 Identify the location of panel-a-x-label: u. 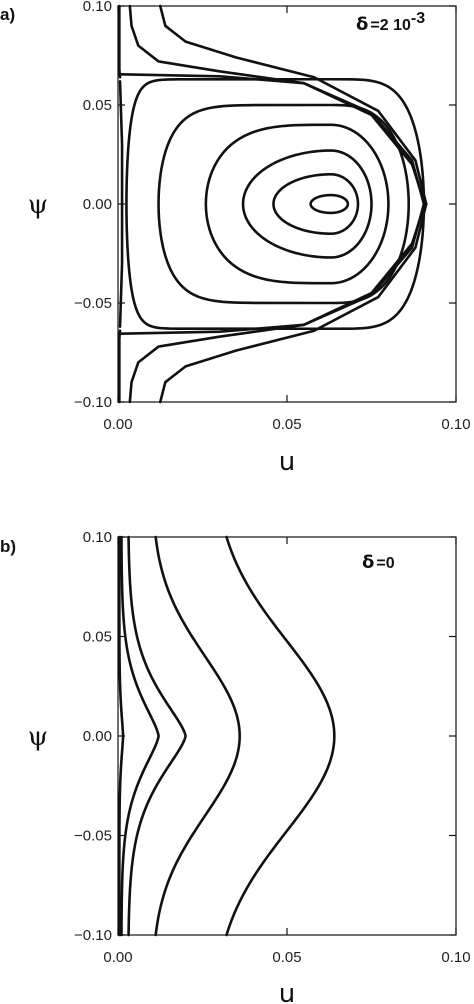
(287, 462).